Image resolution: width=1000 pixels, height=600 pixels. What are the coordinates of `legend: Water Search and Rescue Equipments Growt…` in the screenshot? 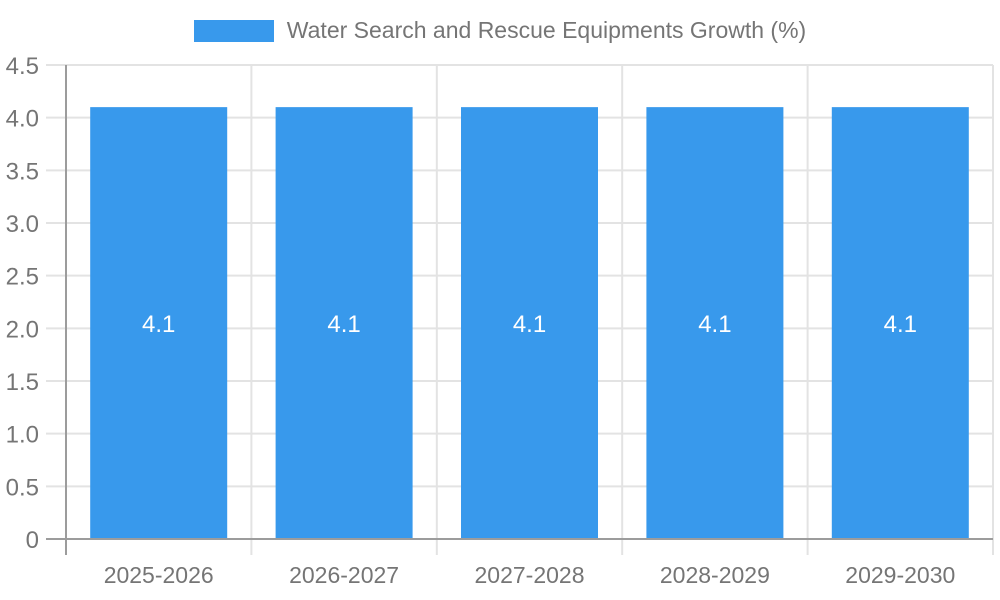 It's located at (500, 30).